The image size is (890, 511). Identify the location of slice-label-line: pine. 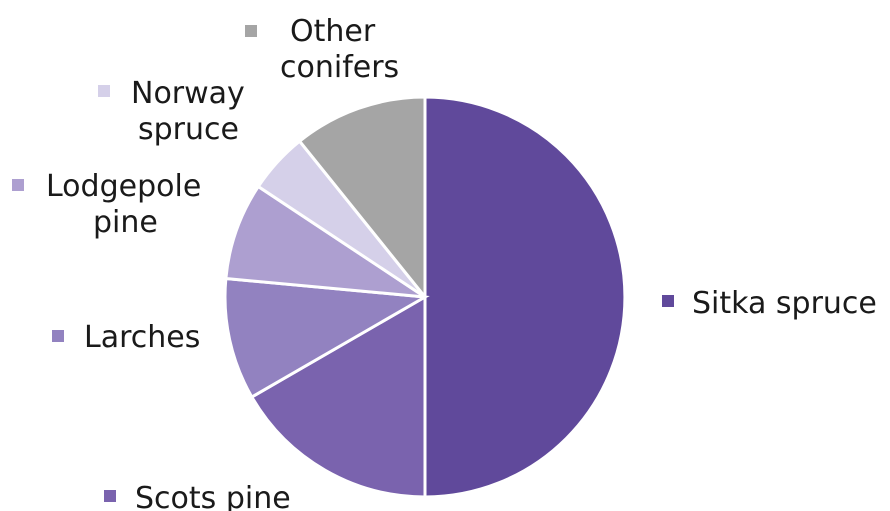
(125, 222).